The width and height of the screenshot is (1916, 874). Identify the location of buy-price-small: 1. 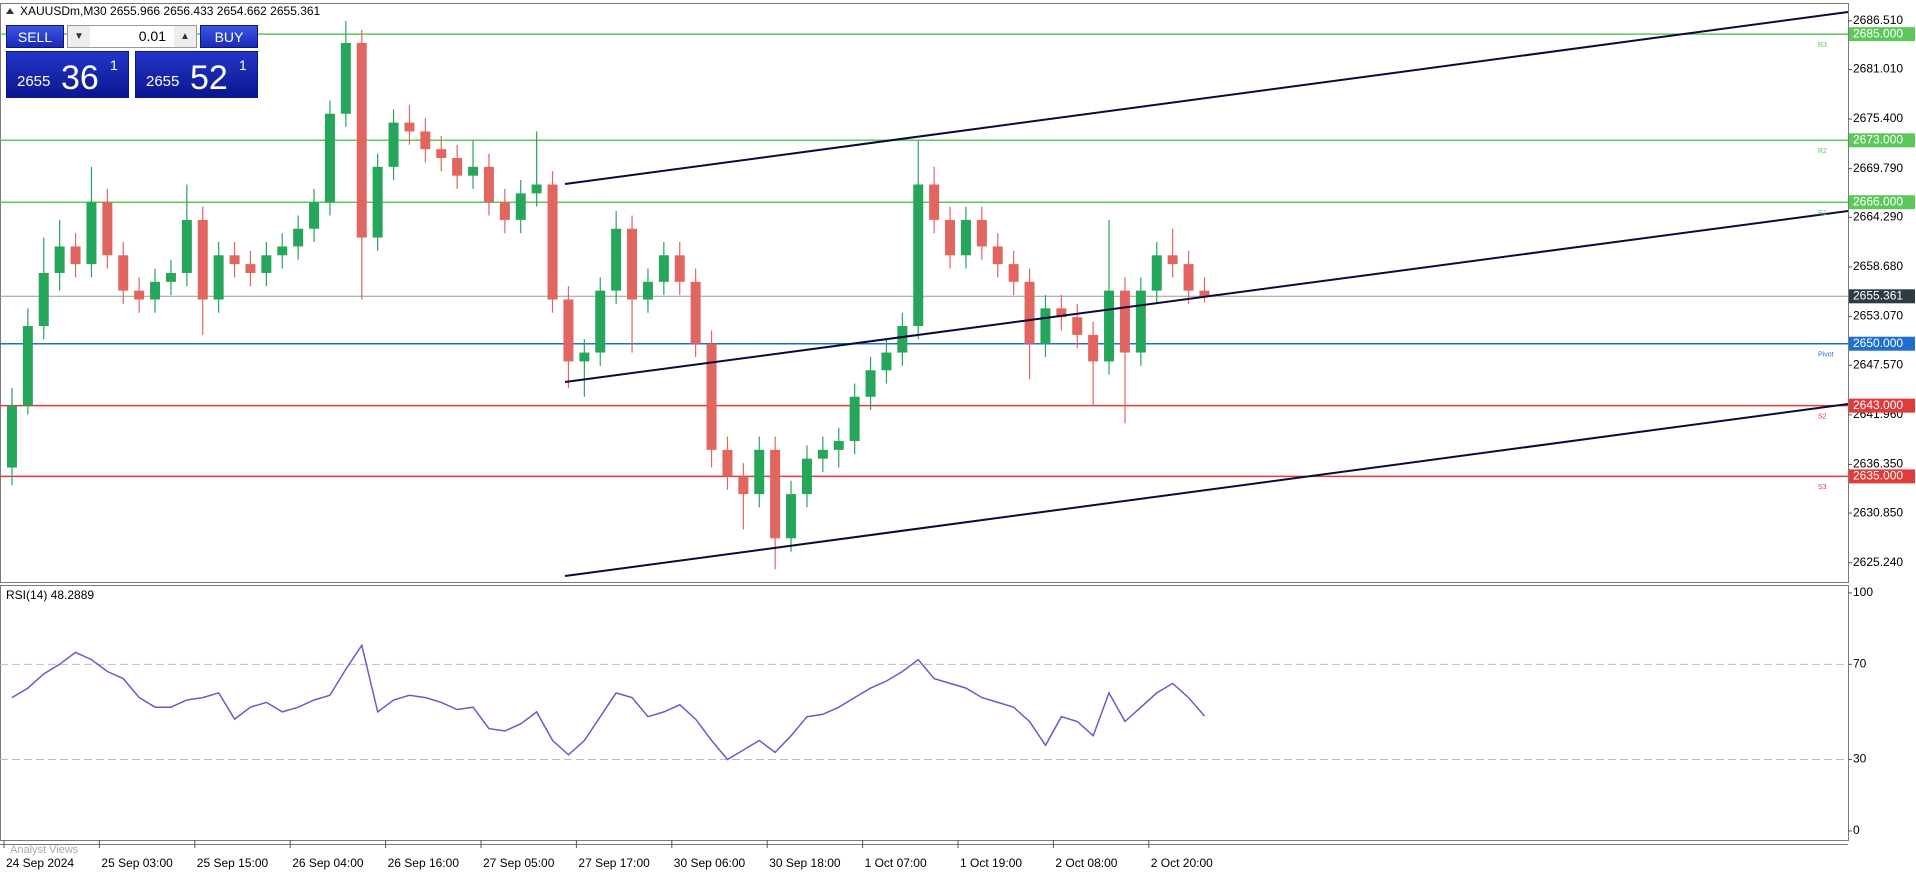
(243, 65).